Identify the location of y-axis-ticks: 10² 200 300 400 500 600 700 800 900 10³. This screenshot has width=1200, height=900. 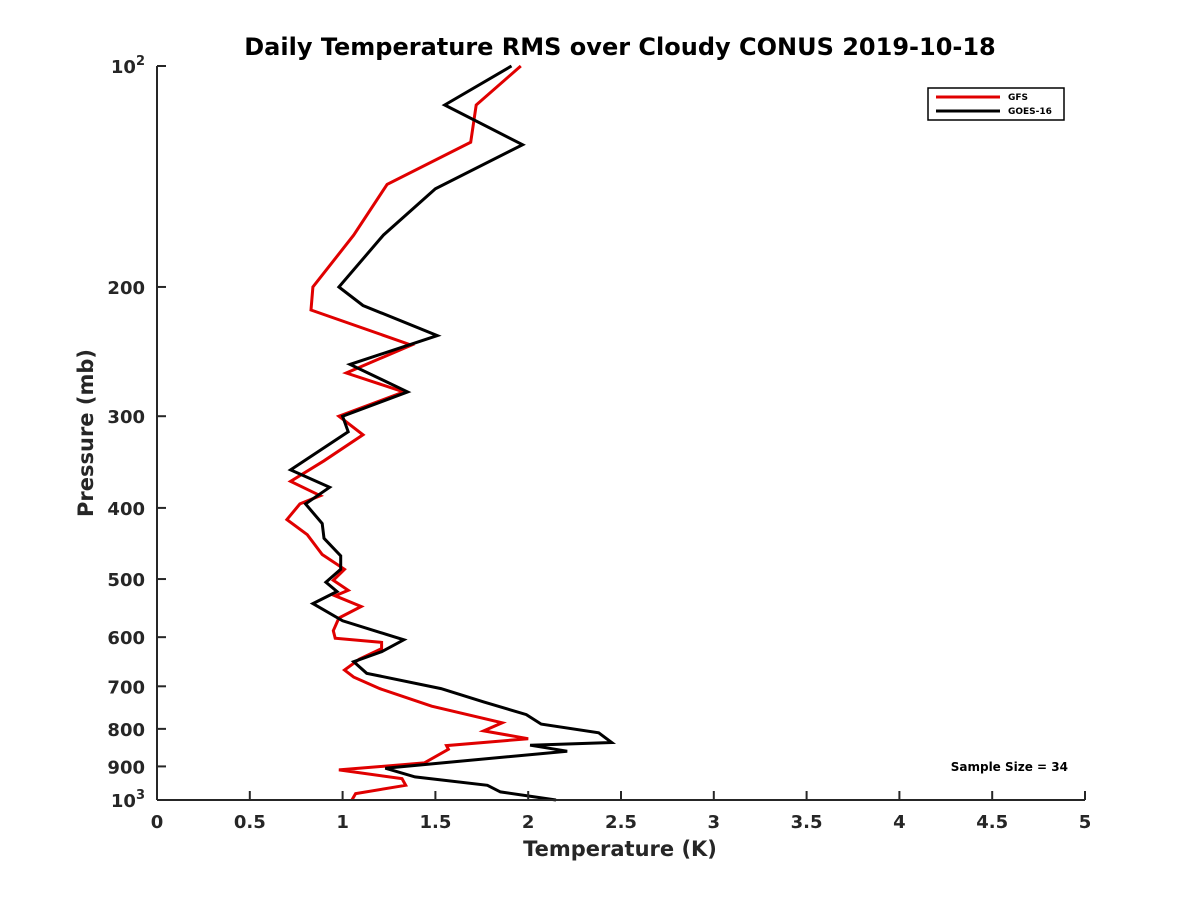
(136, 433).